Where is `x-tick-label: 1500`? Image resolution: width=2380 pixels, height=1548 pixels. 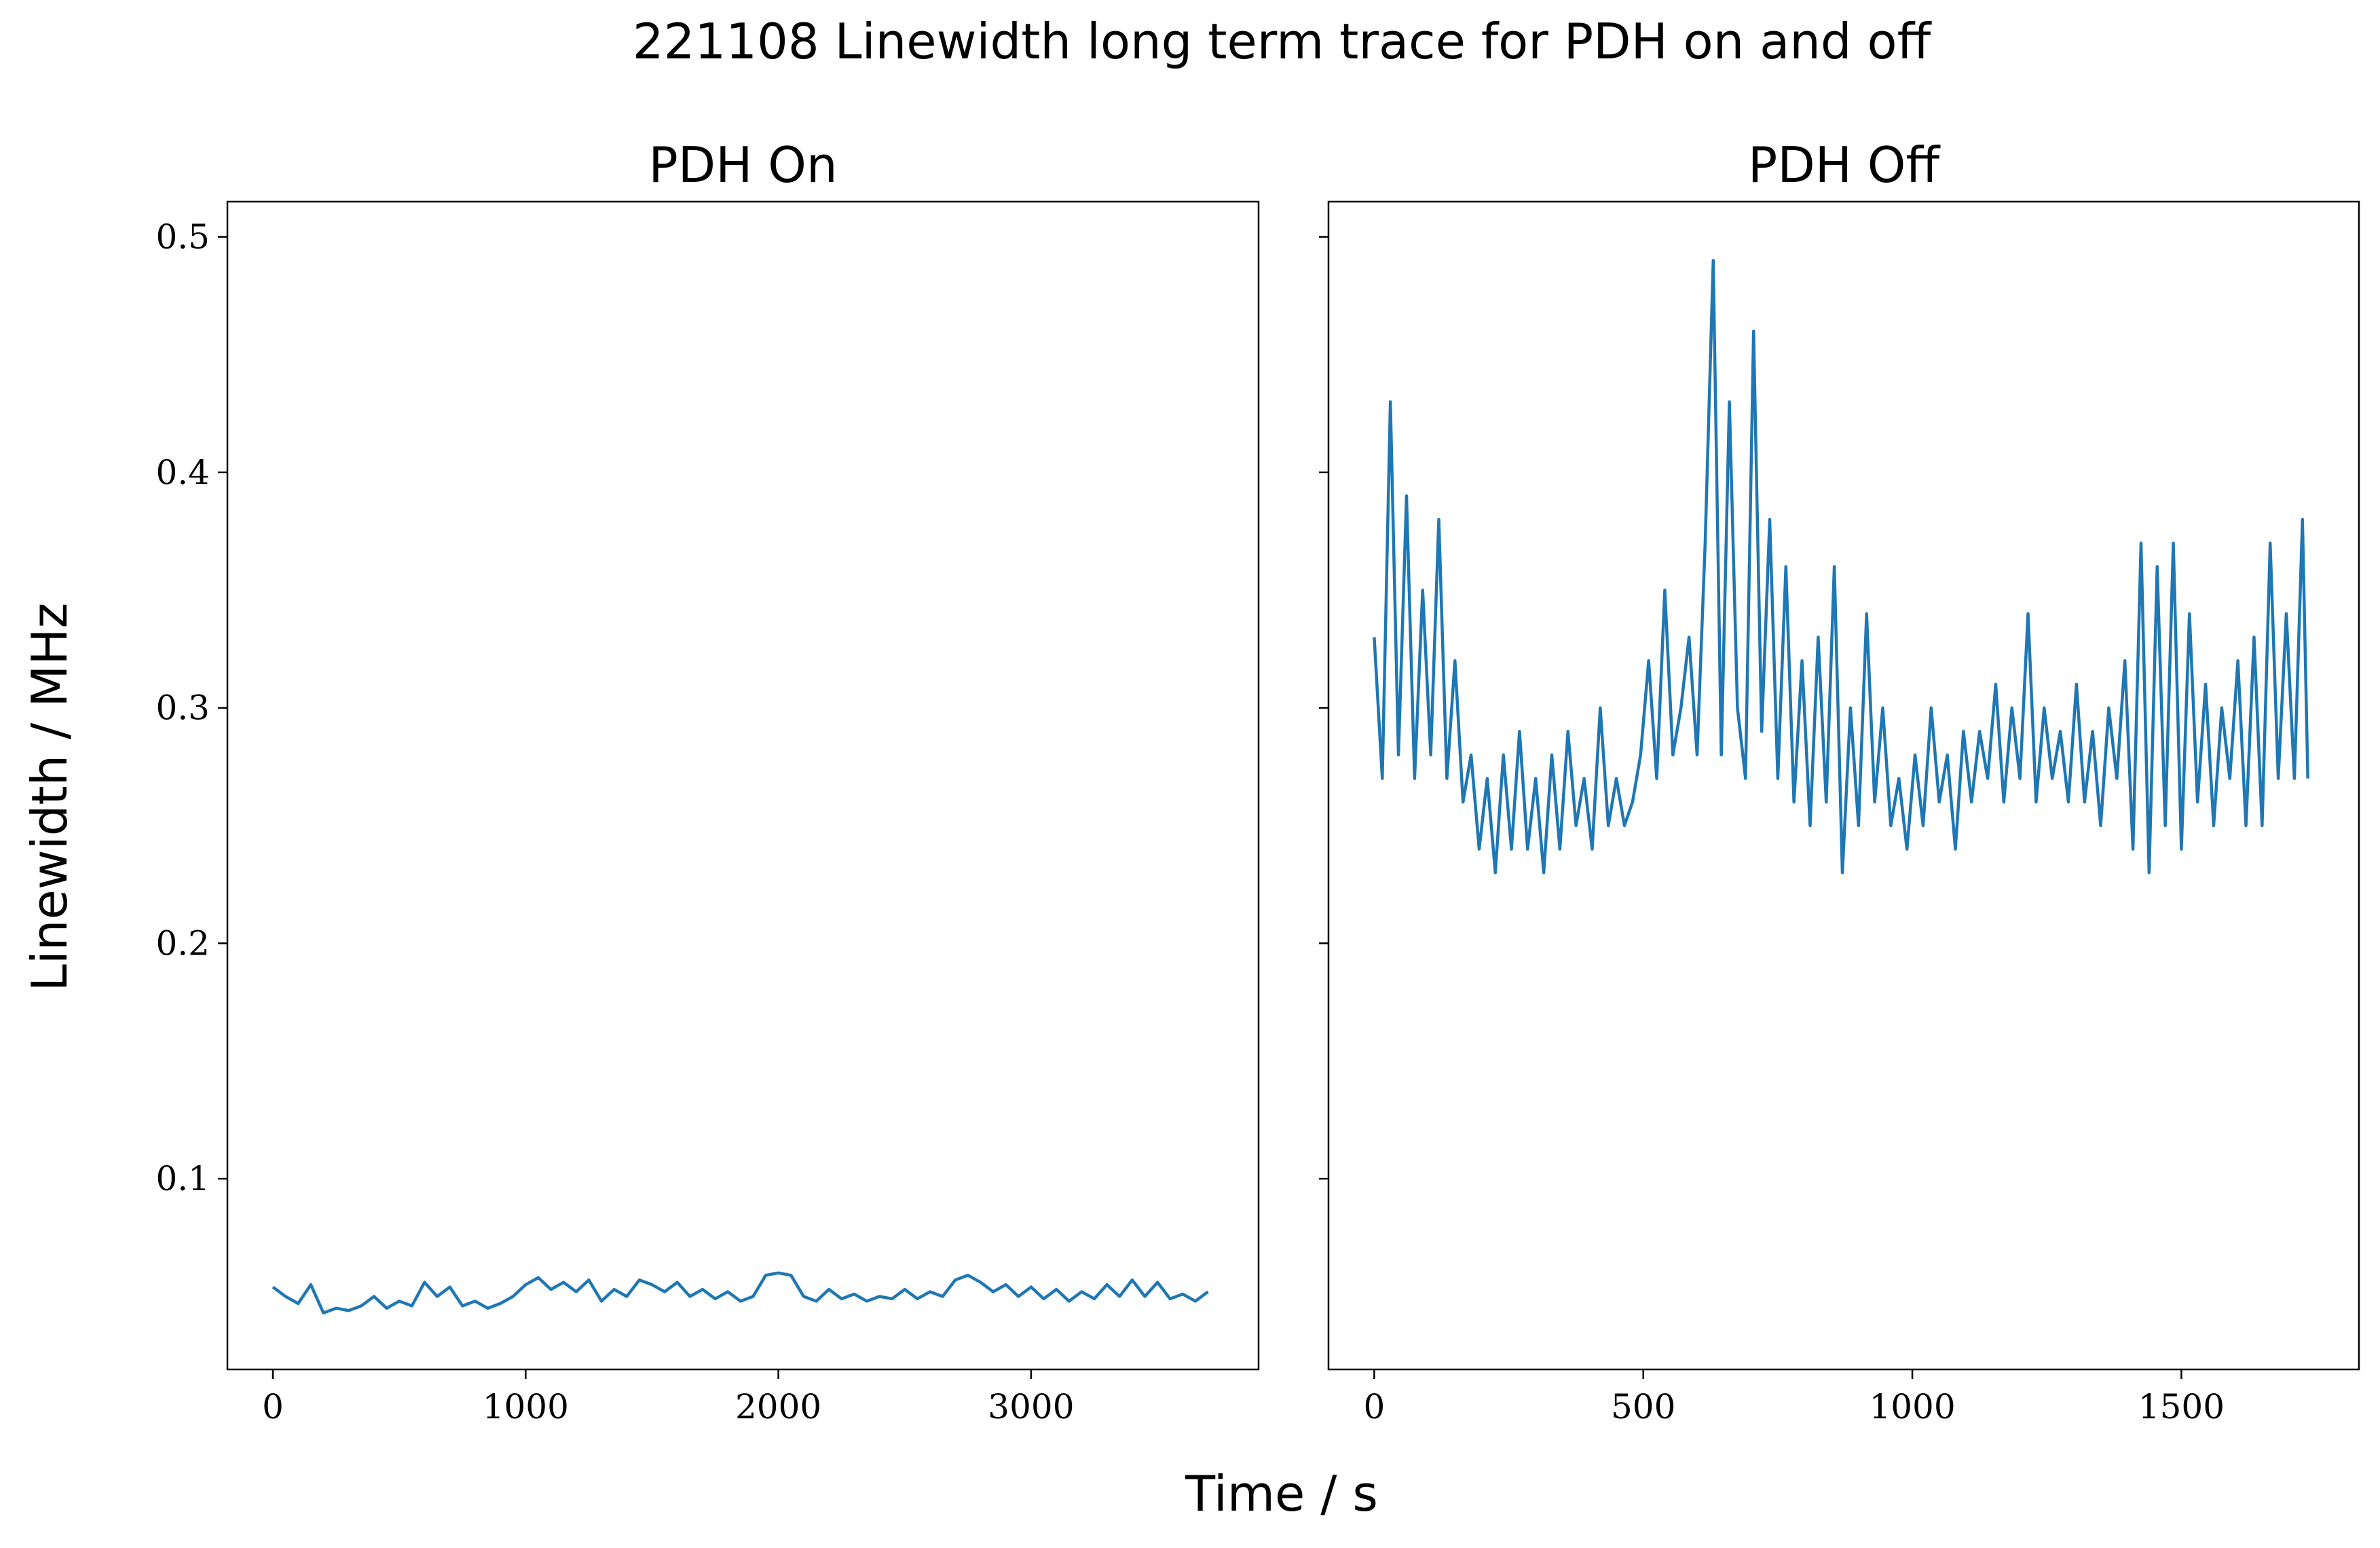 x-tick-label: 1500 is located at coordinates (2182, 1406).